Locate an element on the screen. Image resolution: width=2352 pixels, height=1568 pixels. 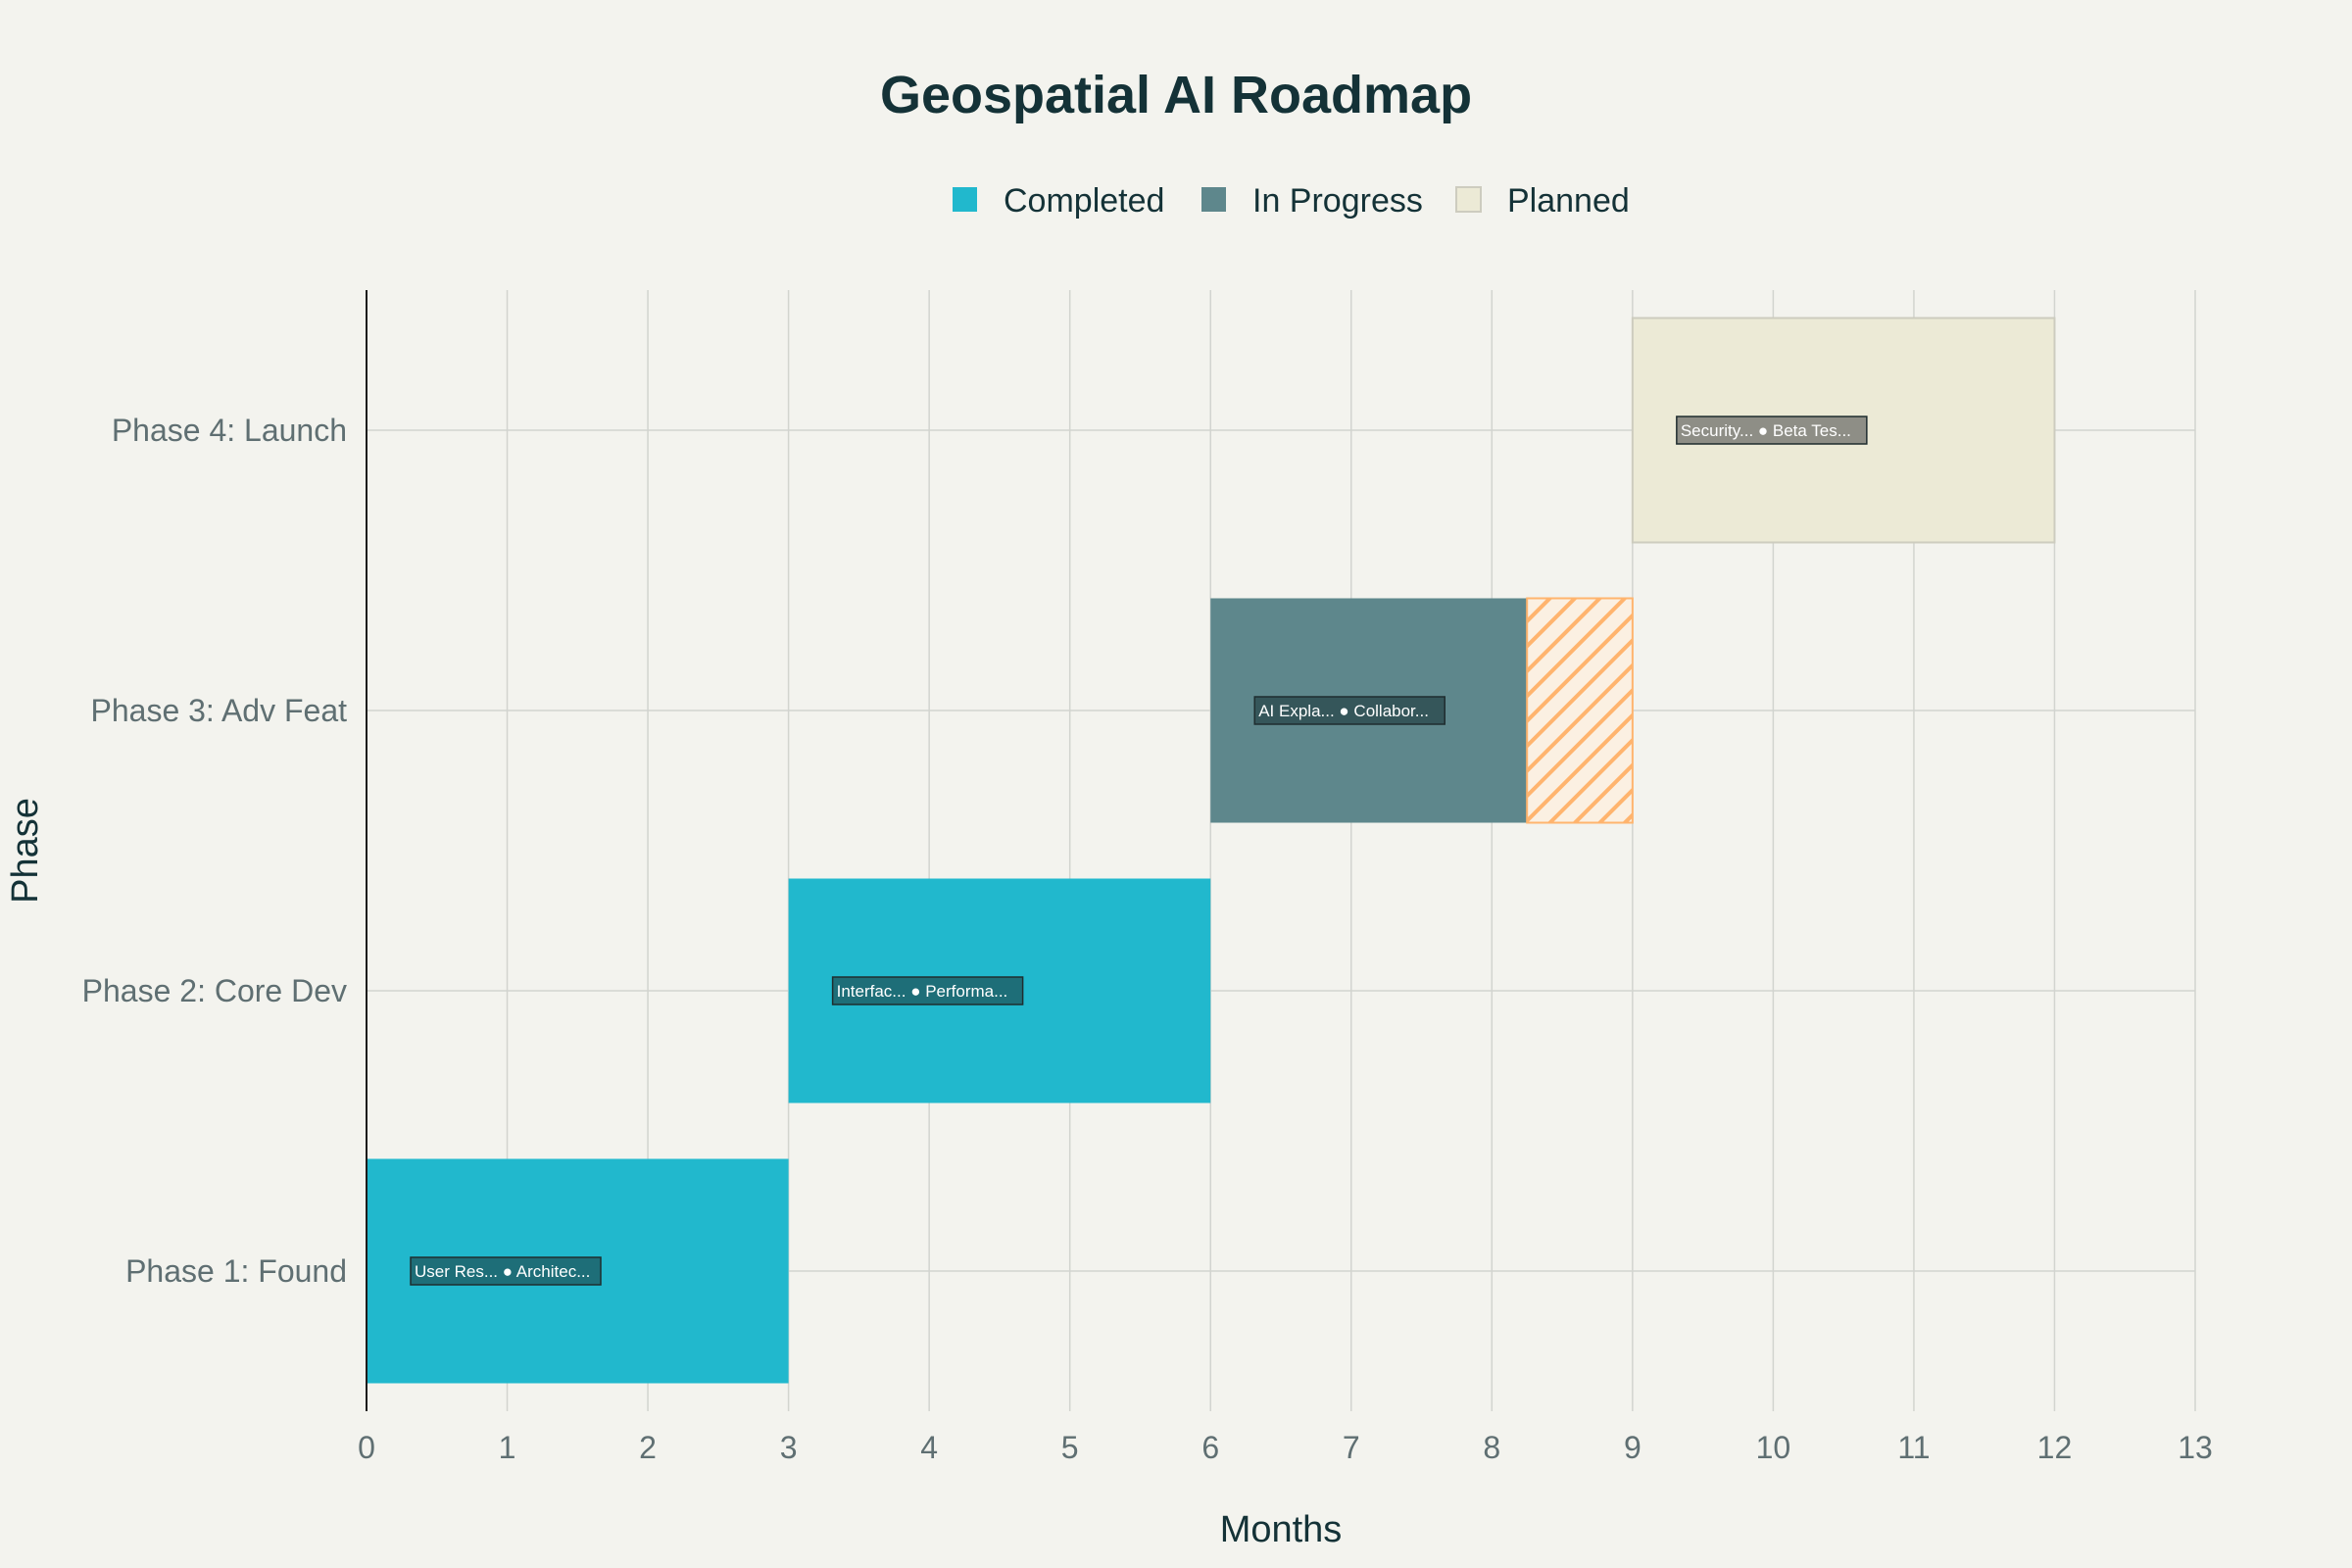
x-axis-title: Months is located at coordinates (1281, 1529).